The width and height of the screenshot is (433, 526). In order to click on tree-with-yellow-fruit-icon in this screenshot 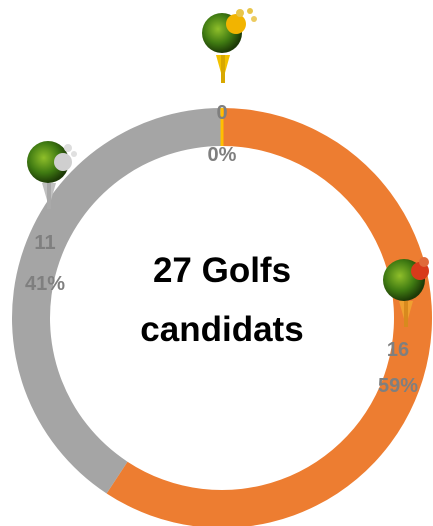, I will do `click(229, 45)`.